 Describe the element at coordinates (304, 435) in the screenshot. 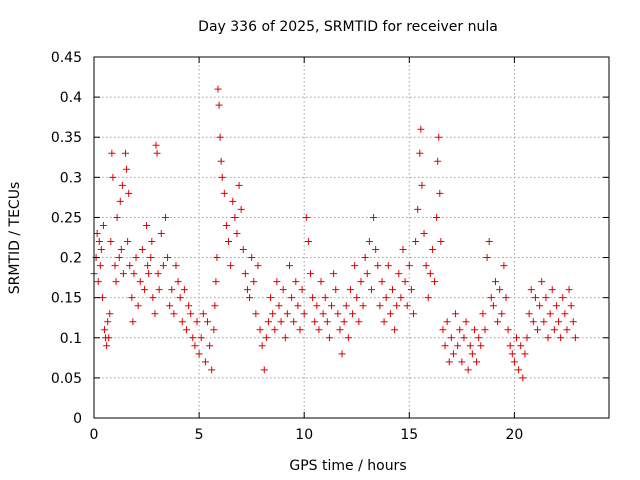

I see `x-tick-label: 10` at that location.